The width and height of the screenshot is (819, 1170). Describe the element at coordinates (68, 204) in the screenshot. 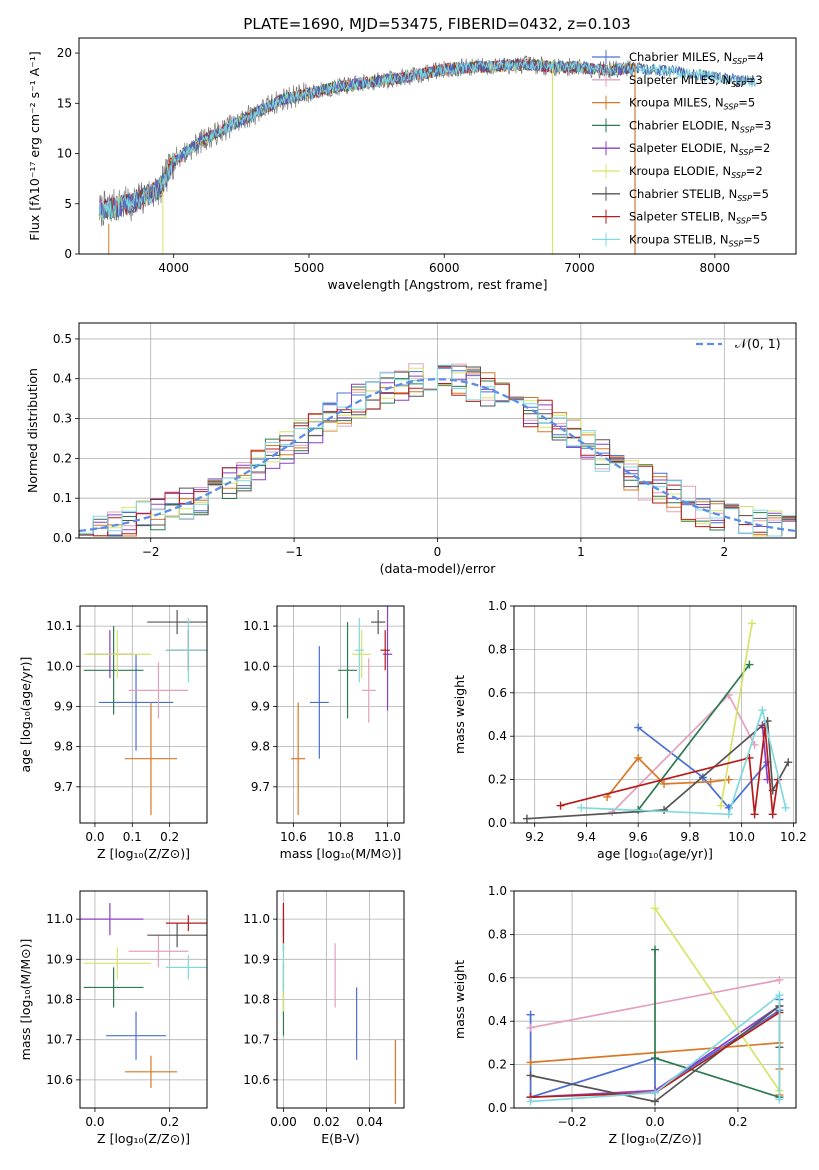

I see `y-tick-label: 5` at that location.